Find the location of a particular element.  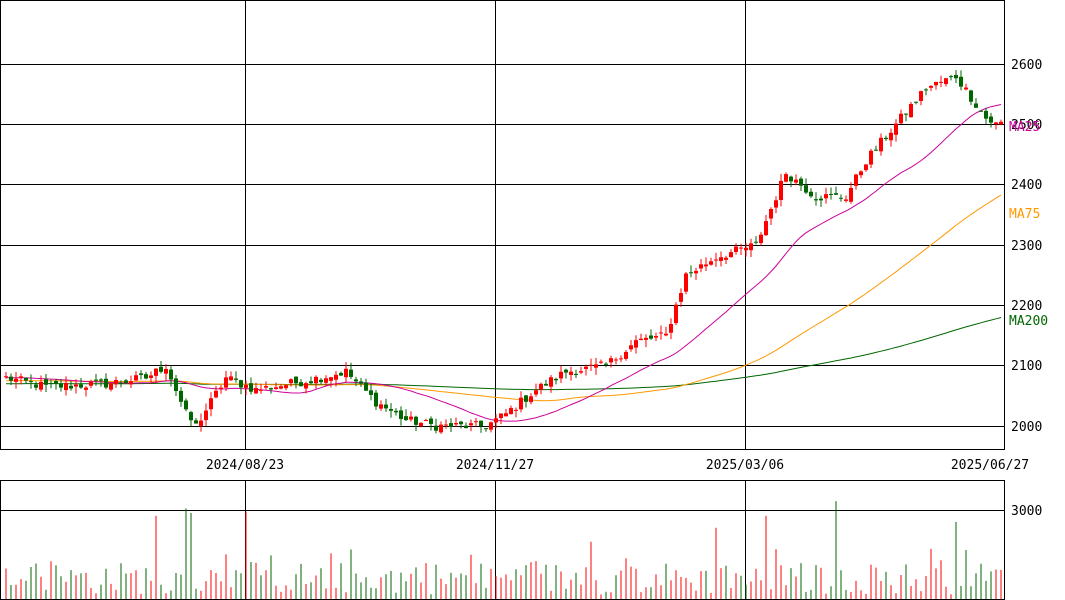

y-tick-2400: 2400 is located at coordinates (1026, 185).